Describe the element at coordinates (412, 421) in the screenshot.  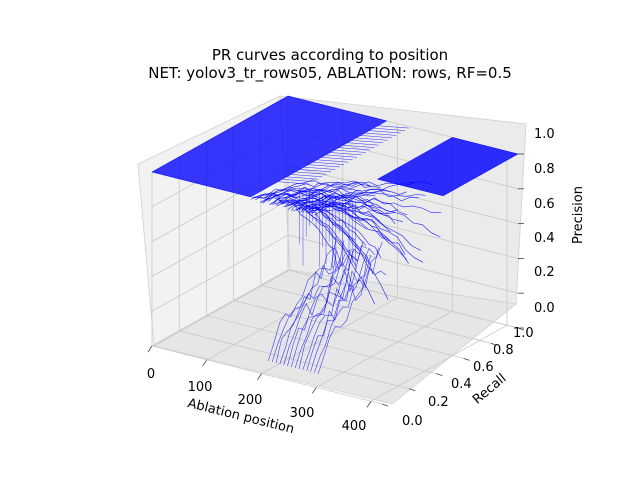
I see `y-tick-label-0: 0.0` at that location.